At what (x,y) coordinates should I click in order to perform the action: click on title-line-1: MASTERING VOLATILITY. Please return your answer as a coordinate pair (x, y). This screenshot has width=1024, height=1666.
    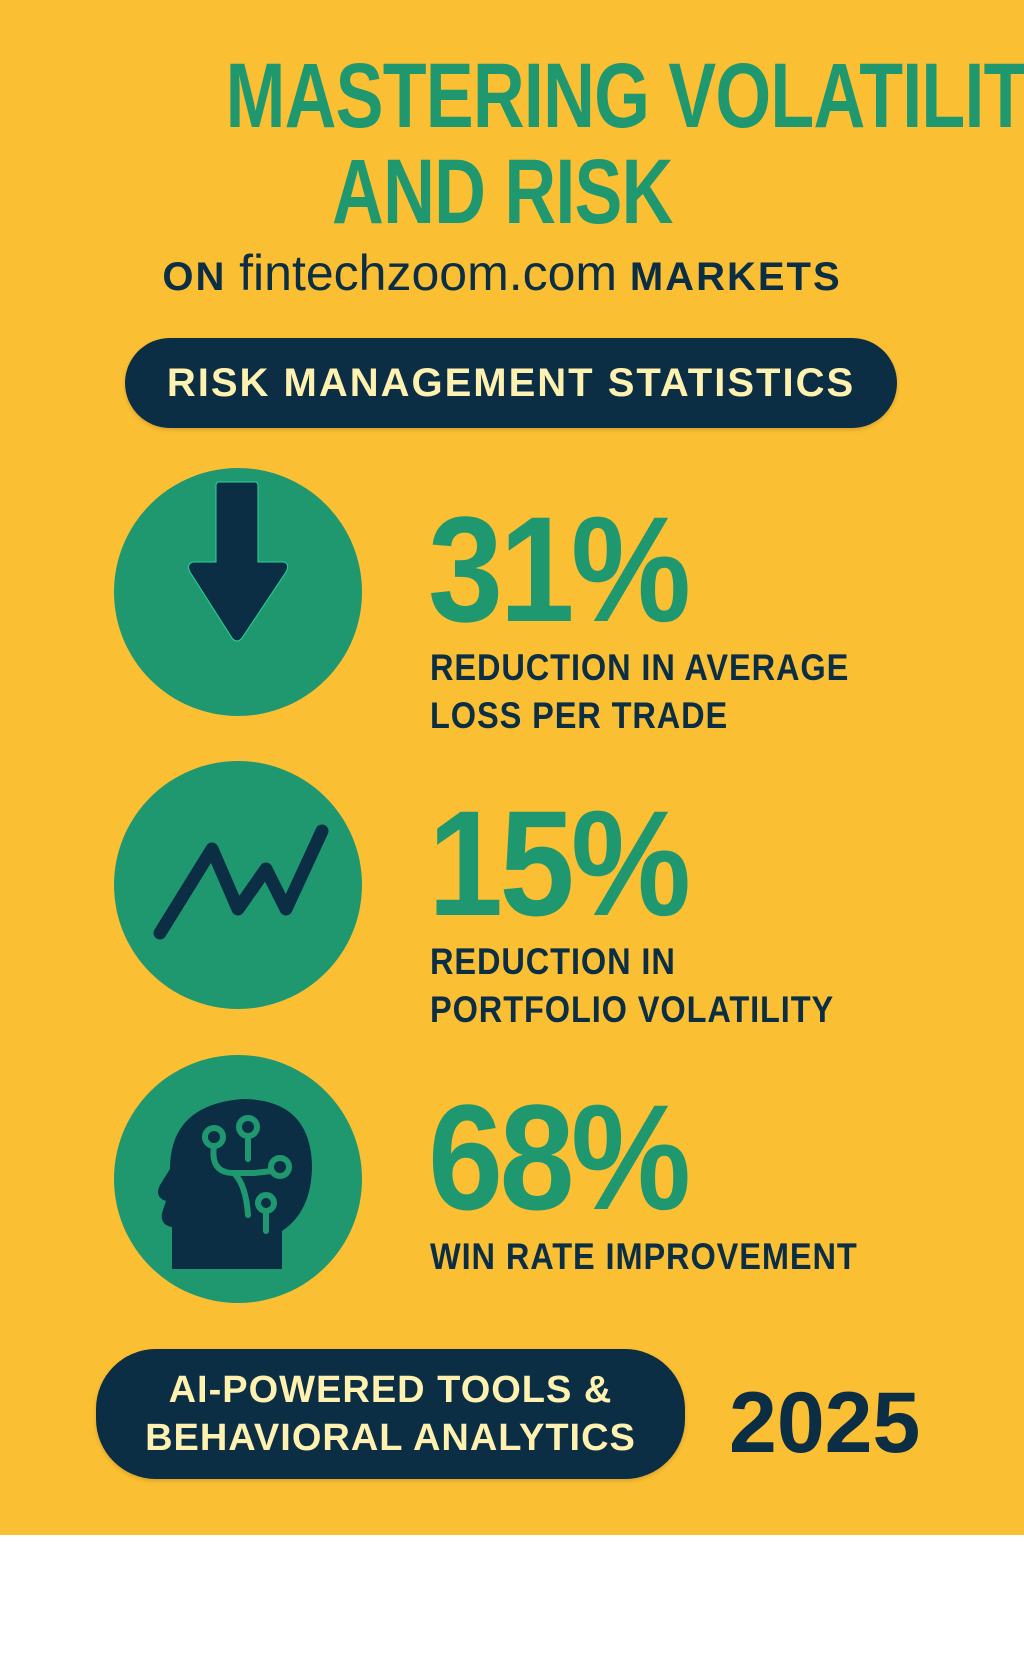
    Looking at the image, I should click on (565, 96).